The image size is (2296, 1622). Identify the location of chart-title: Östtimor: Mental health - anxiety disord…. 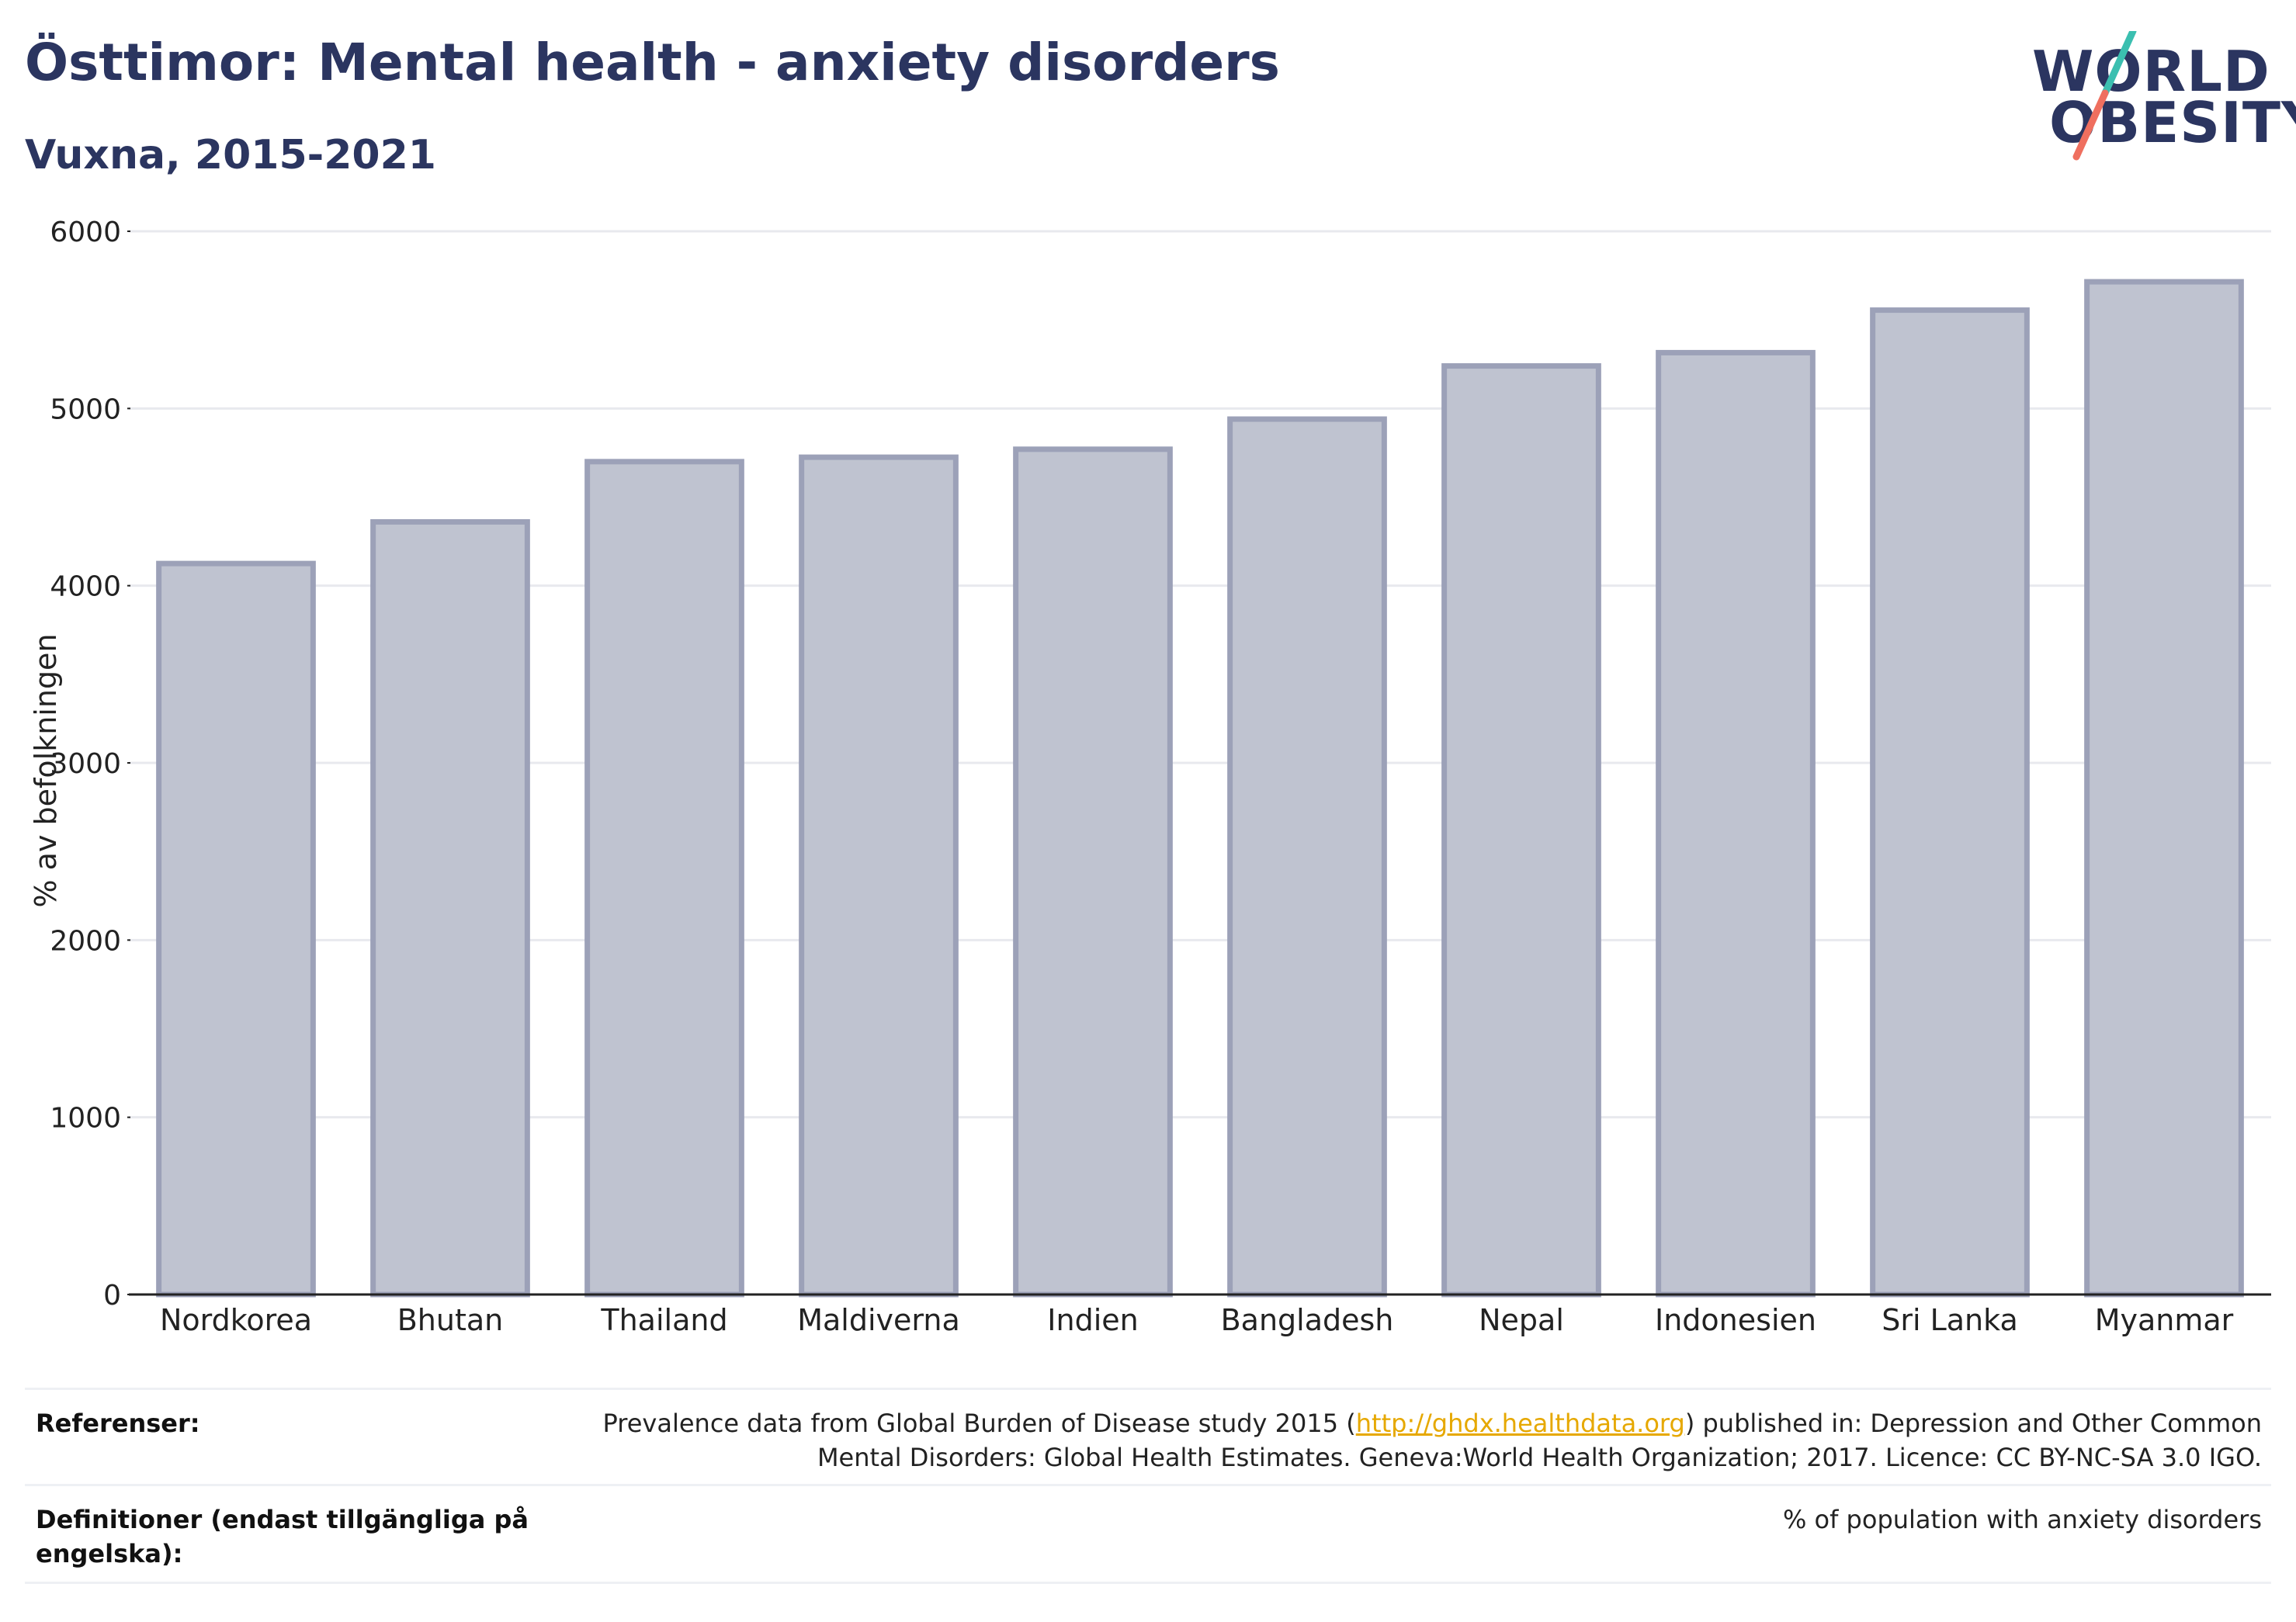
(652, 63).